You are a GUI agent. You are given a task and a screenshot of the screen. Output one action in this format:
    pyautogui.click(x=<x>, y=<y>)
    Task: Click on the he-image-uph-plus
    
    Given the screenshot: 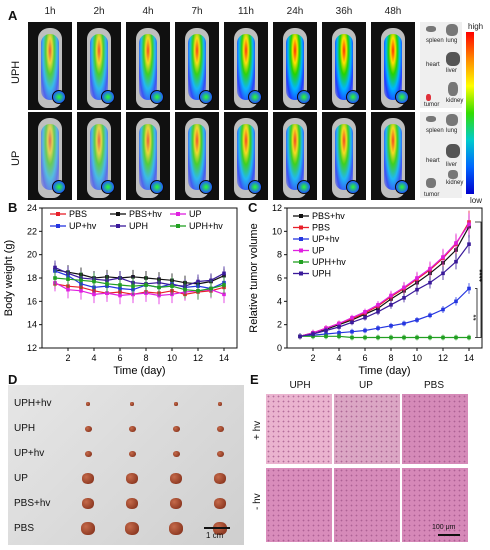 What is the action you would take?
    pyautogui.click(x=299, y=429)
    